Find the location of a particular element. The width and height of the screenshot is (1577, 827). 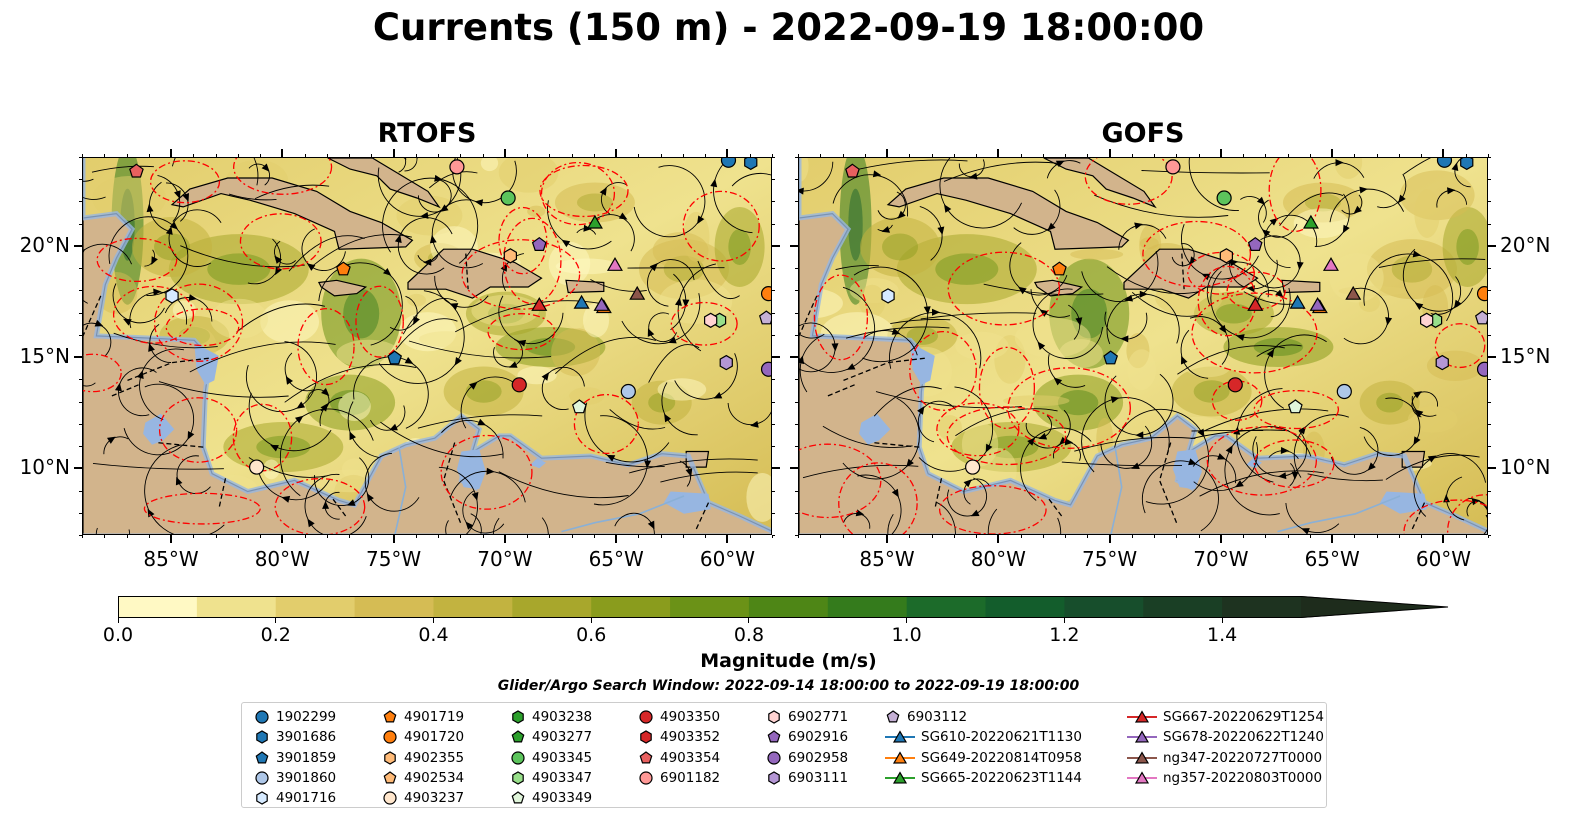

legend-label: 6902771 is located at coordinates (818, 717).